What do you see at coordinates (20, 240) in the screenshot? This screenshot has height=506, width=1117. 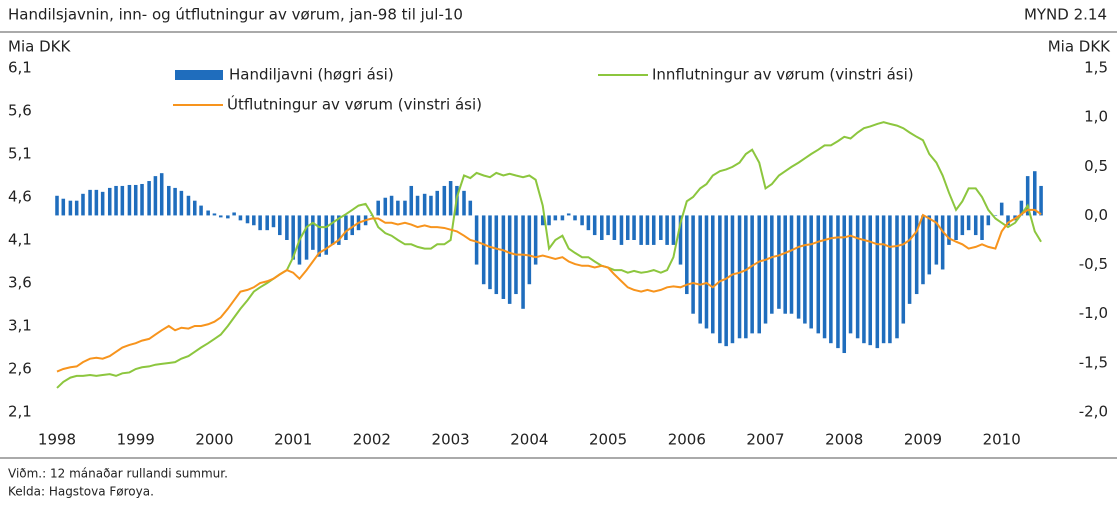 I see `y-tick-label: 4,1` at bounding box center [20, 240].